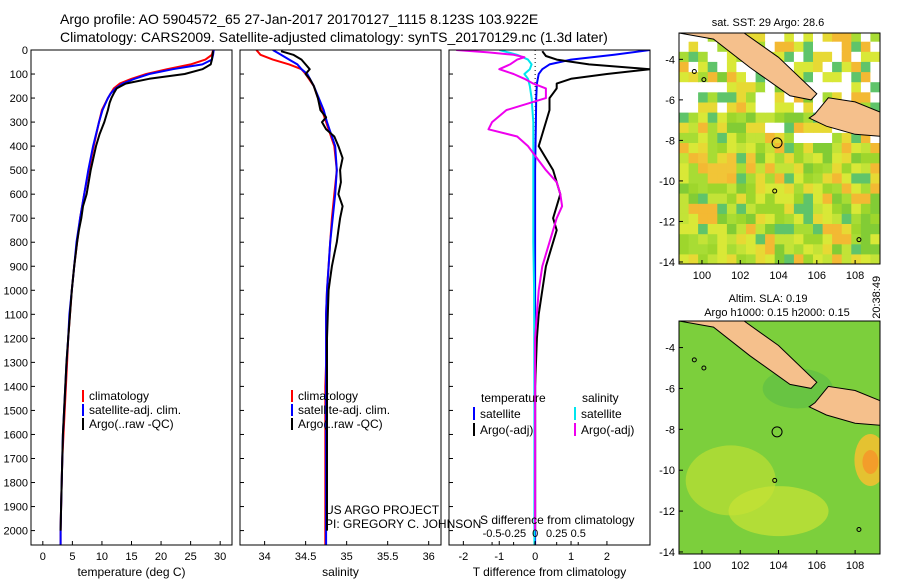  I want to click on sst-map-frame, so click(779, 148).